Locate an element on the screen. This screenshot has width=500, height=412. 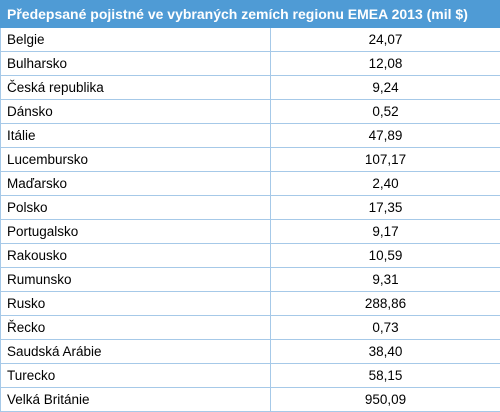
table-row: Rusko 288,86 is located at coordinates (250, 304).